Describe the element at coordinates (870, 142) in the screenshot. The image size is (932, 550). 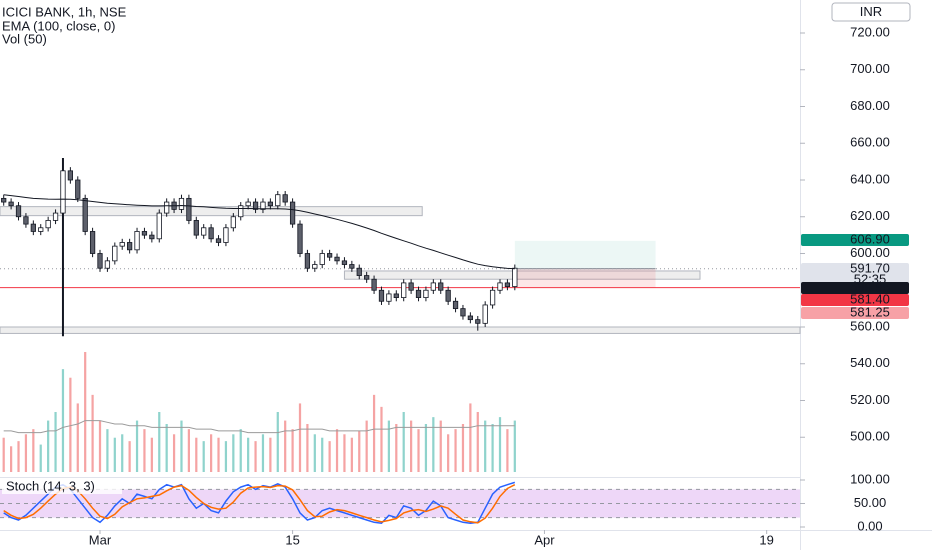
I see `y-tick-label: 660.00` at that location.